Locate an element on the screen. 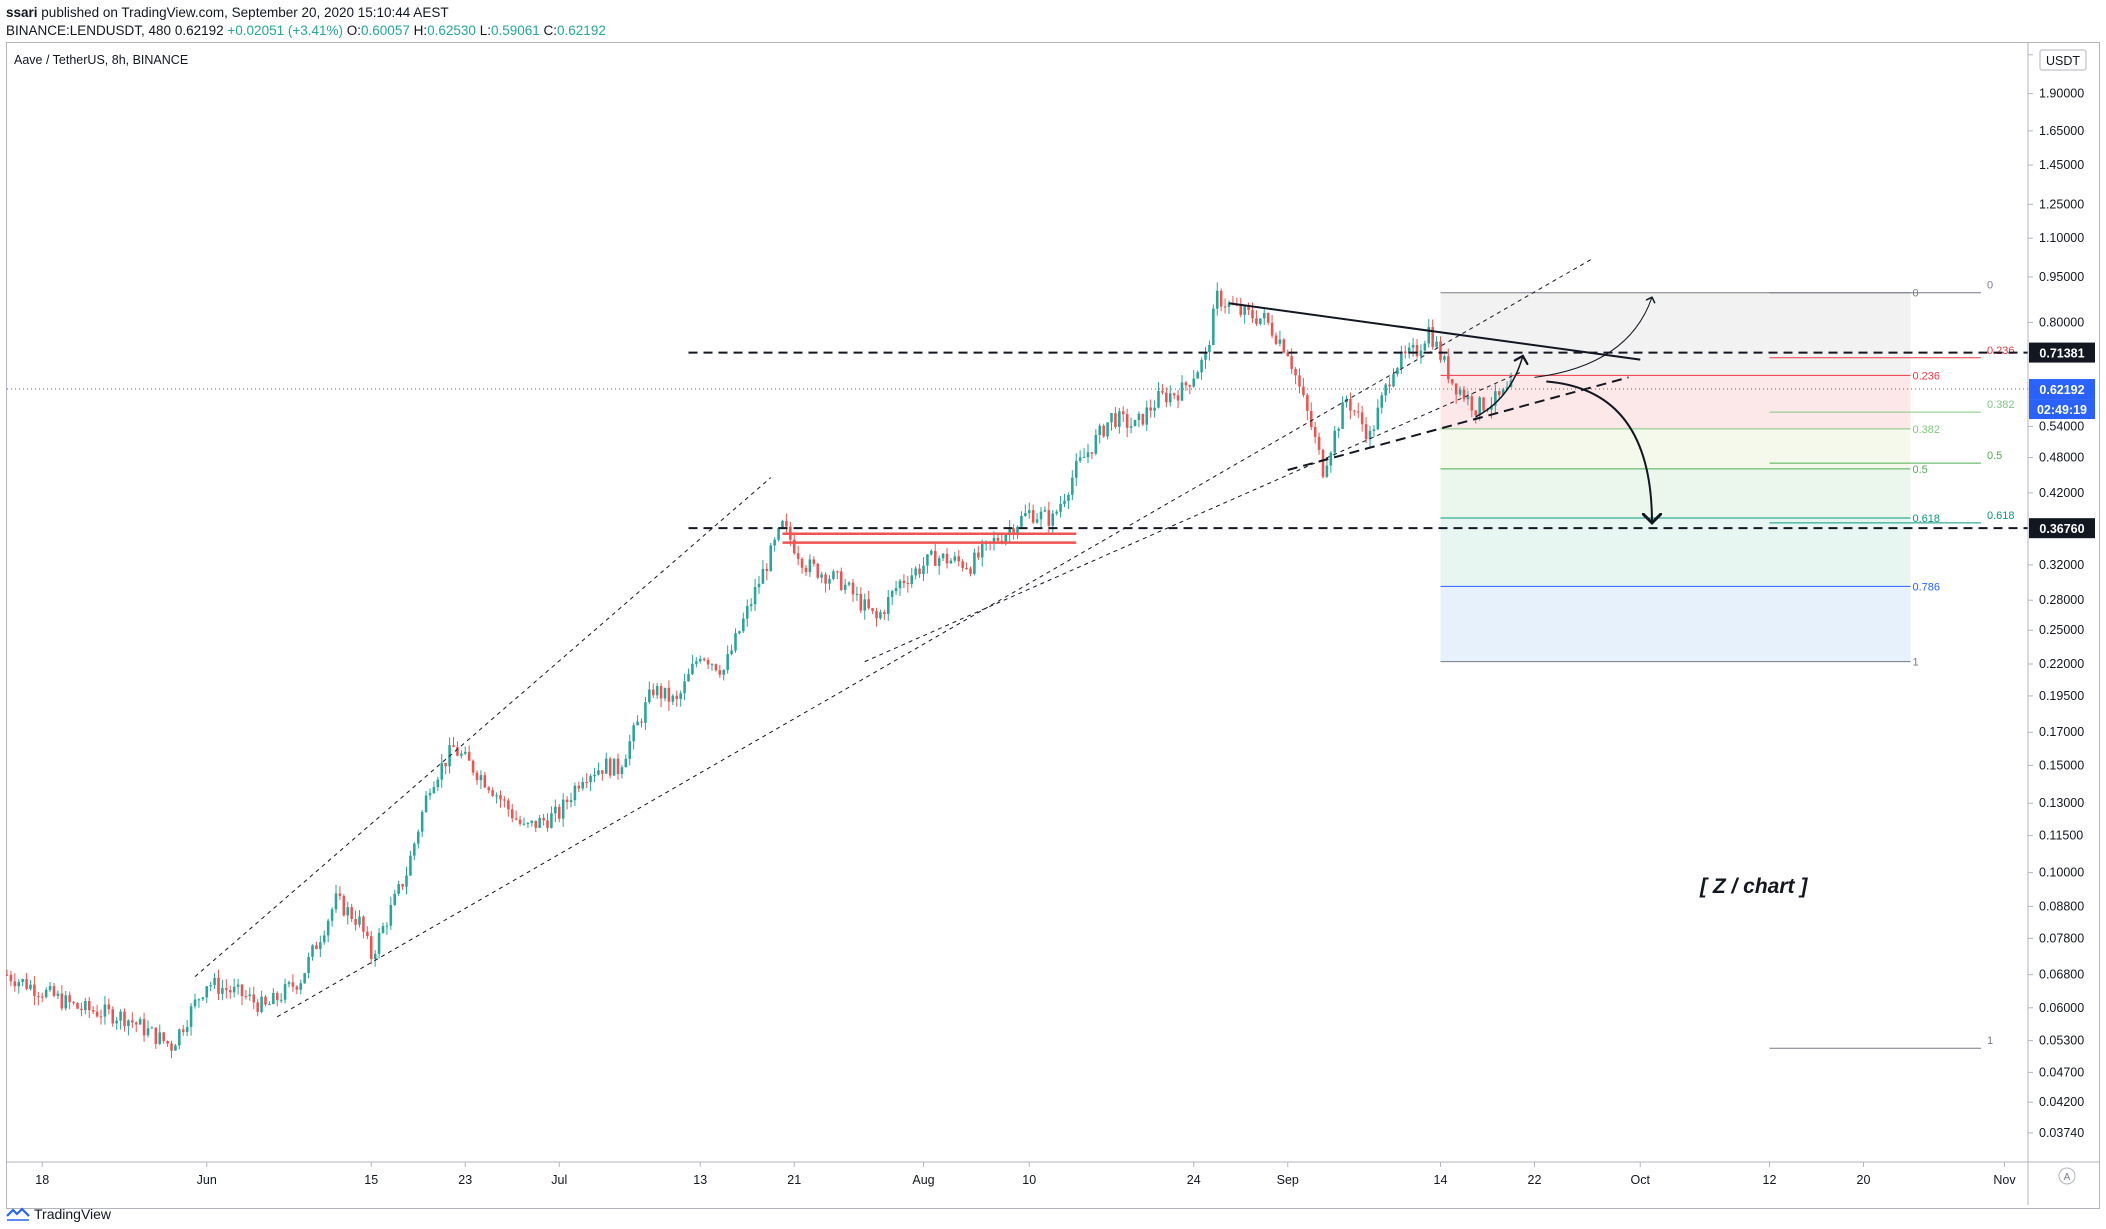  price-tick-label: 0.06000 is located at coordinates (2061, 1008).